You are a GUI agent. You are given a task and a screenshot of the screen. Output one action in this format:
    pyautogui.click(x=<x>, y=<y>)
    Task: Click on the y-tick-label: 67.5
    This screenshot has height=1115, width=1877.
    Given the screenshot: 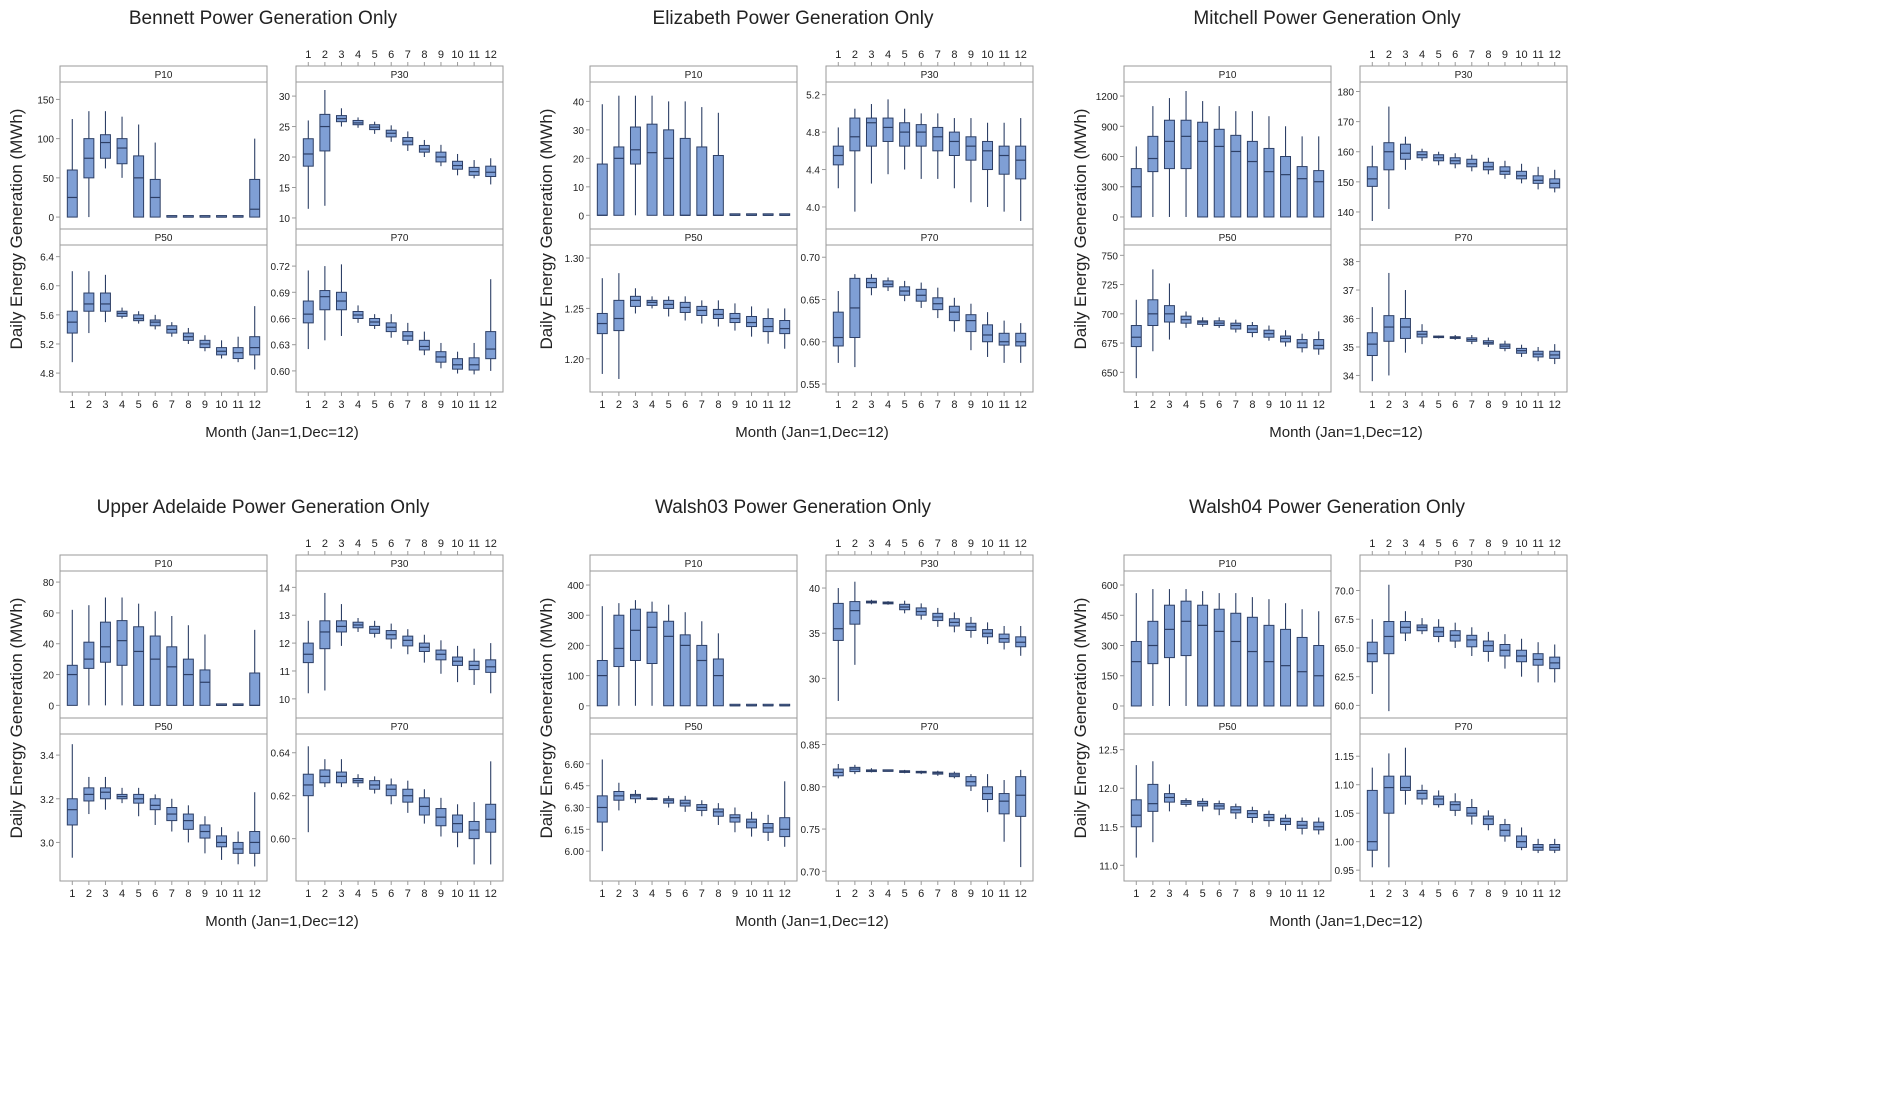 What is the action you would take?
    pyautogui.click(x=1345, y=620)
    